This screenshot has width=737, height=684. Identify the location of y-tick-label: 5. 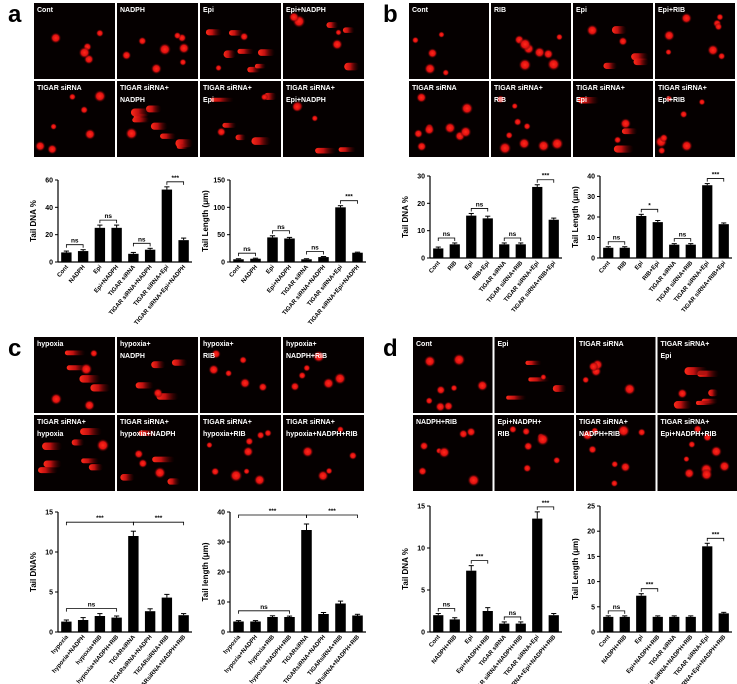
(51, 593).